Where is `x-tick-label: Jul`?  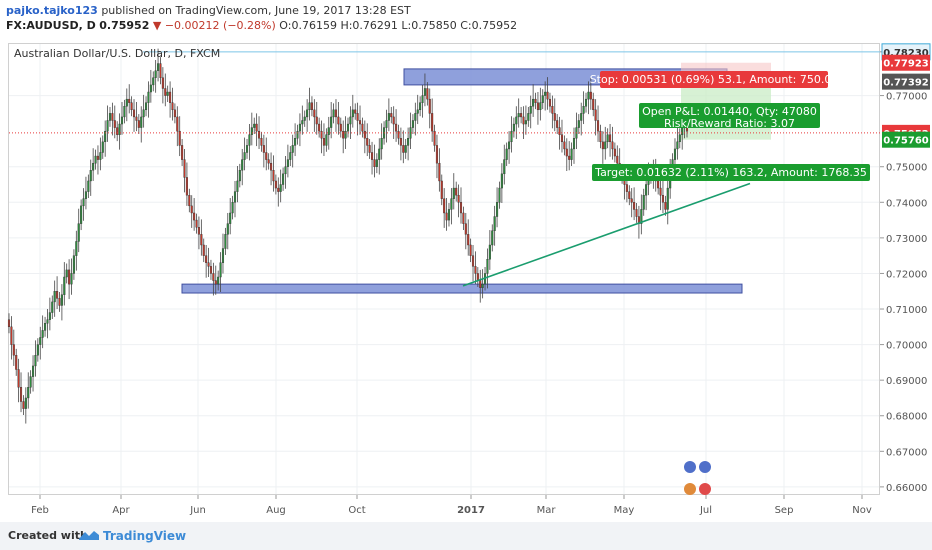 x-tick-label: Jul is located at coordinates (705, 510).